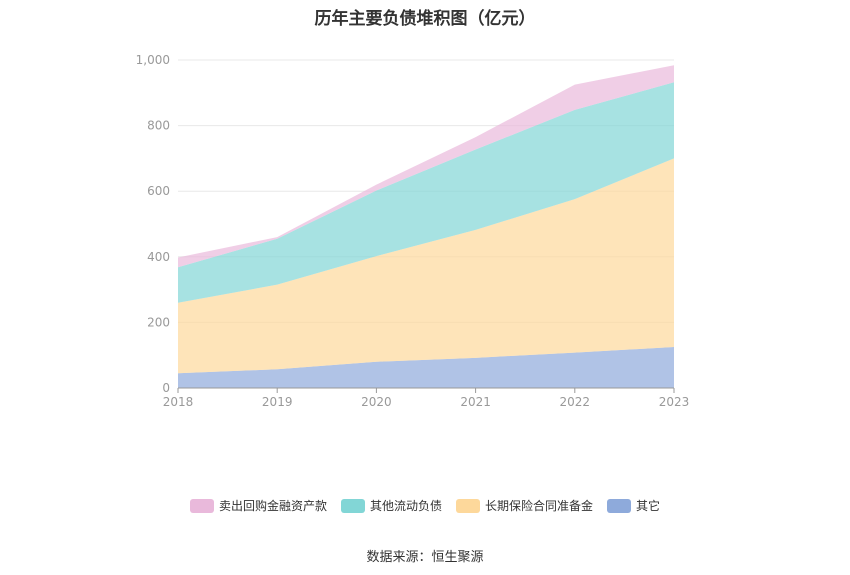 The image size is (850, 575). I want to click on legend-item: 卖出回购金融资产款, so click(258, 505).